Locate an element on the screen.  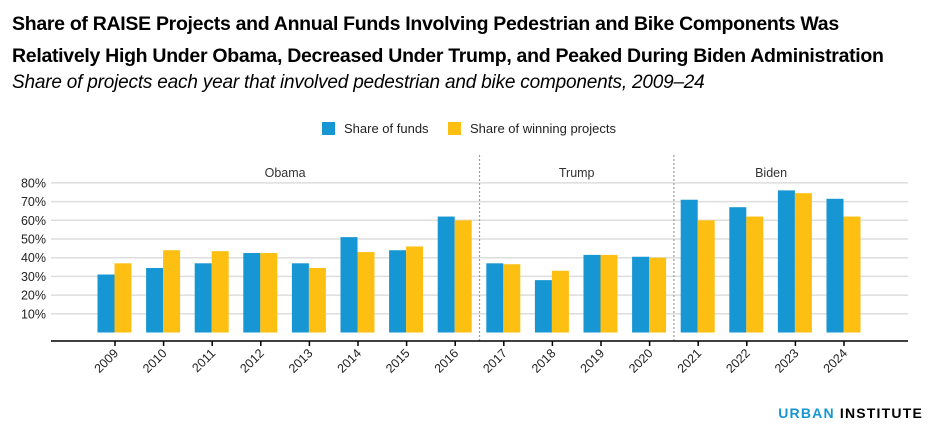
legend-label-projects: Share of winning projects is located at coordinates (543, 128).